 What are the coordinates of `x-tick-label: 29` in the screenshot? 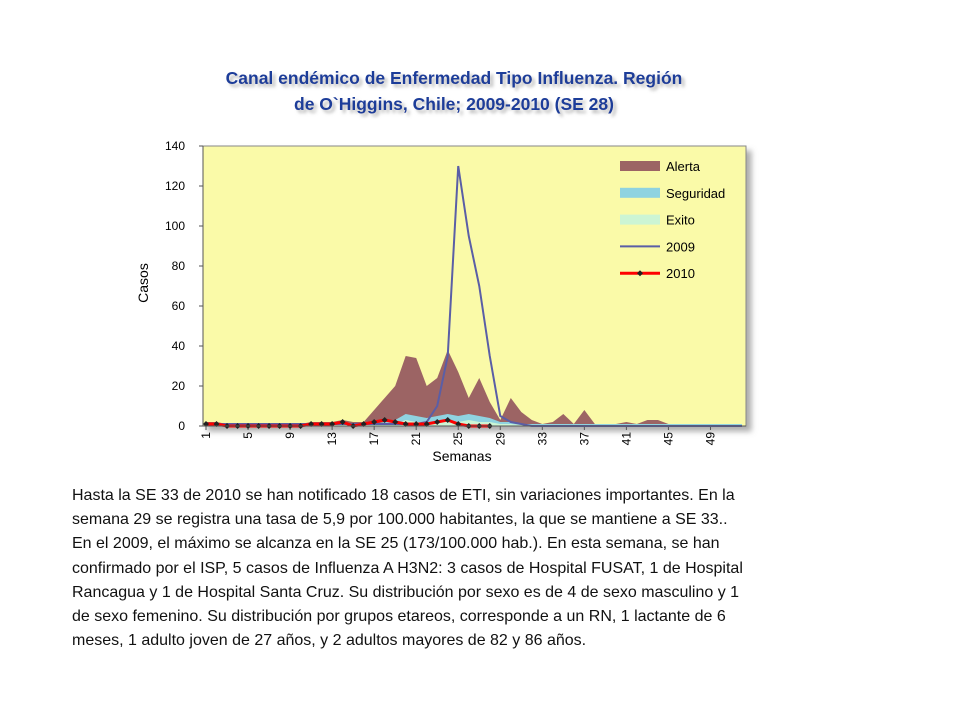 It's located at (500, 439).